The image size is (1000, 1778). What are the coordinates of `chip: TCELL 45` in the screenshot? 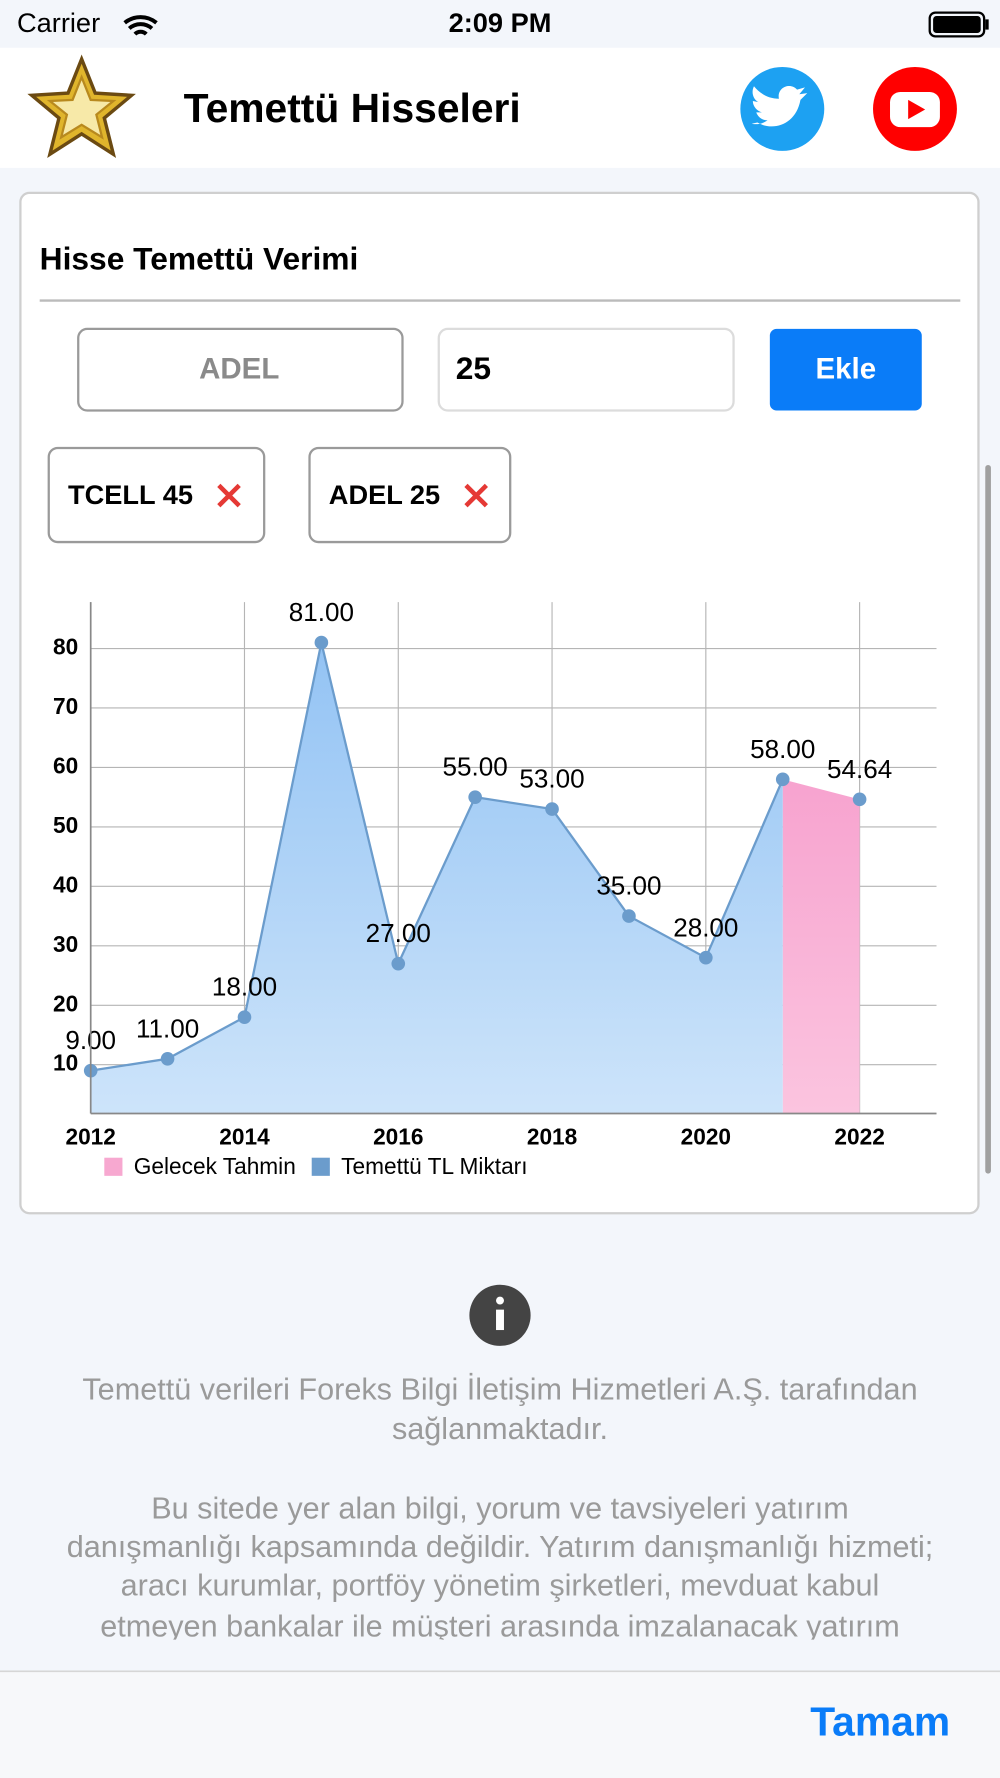 It's located at (156, 495).